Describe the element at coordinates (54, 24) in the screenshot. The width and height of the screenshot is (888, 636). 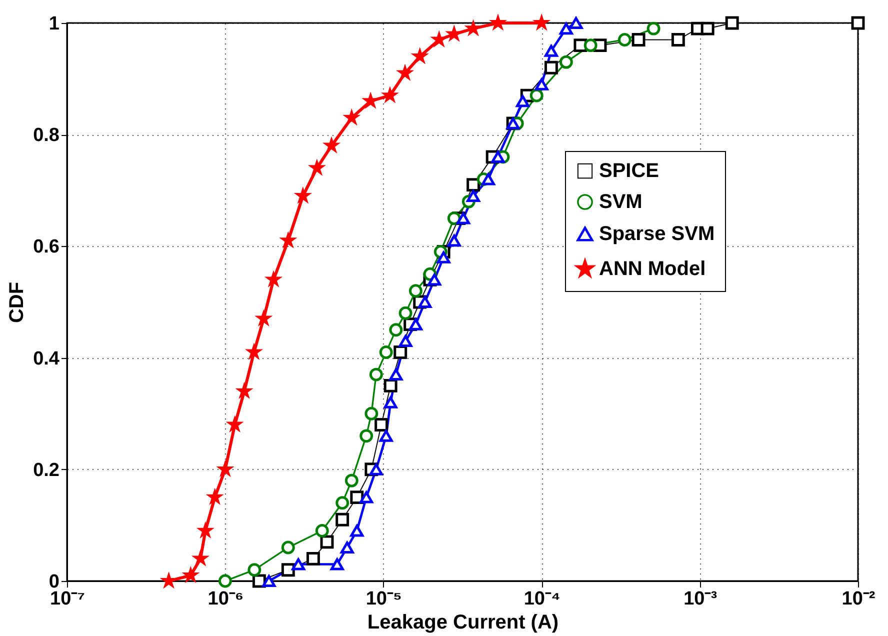
I see `y-tick-label: 1` at that location.